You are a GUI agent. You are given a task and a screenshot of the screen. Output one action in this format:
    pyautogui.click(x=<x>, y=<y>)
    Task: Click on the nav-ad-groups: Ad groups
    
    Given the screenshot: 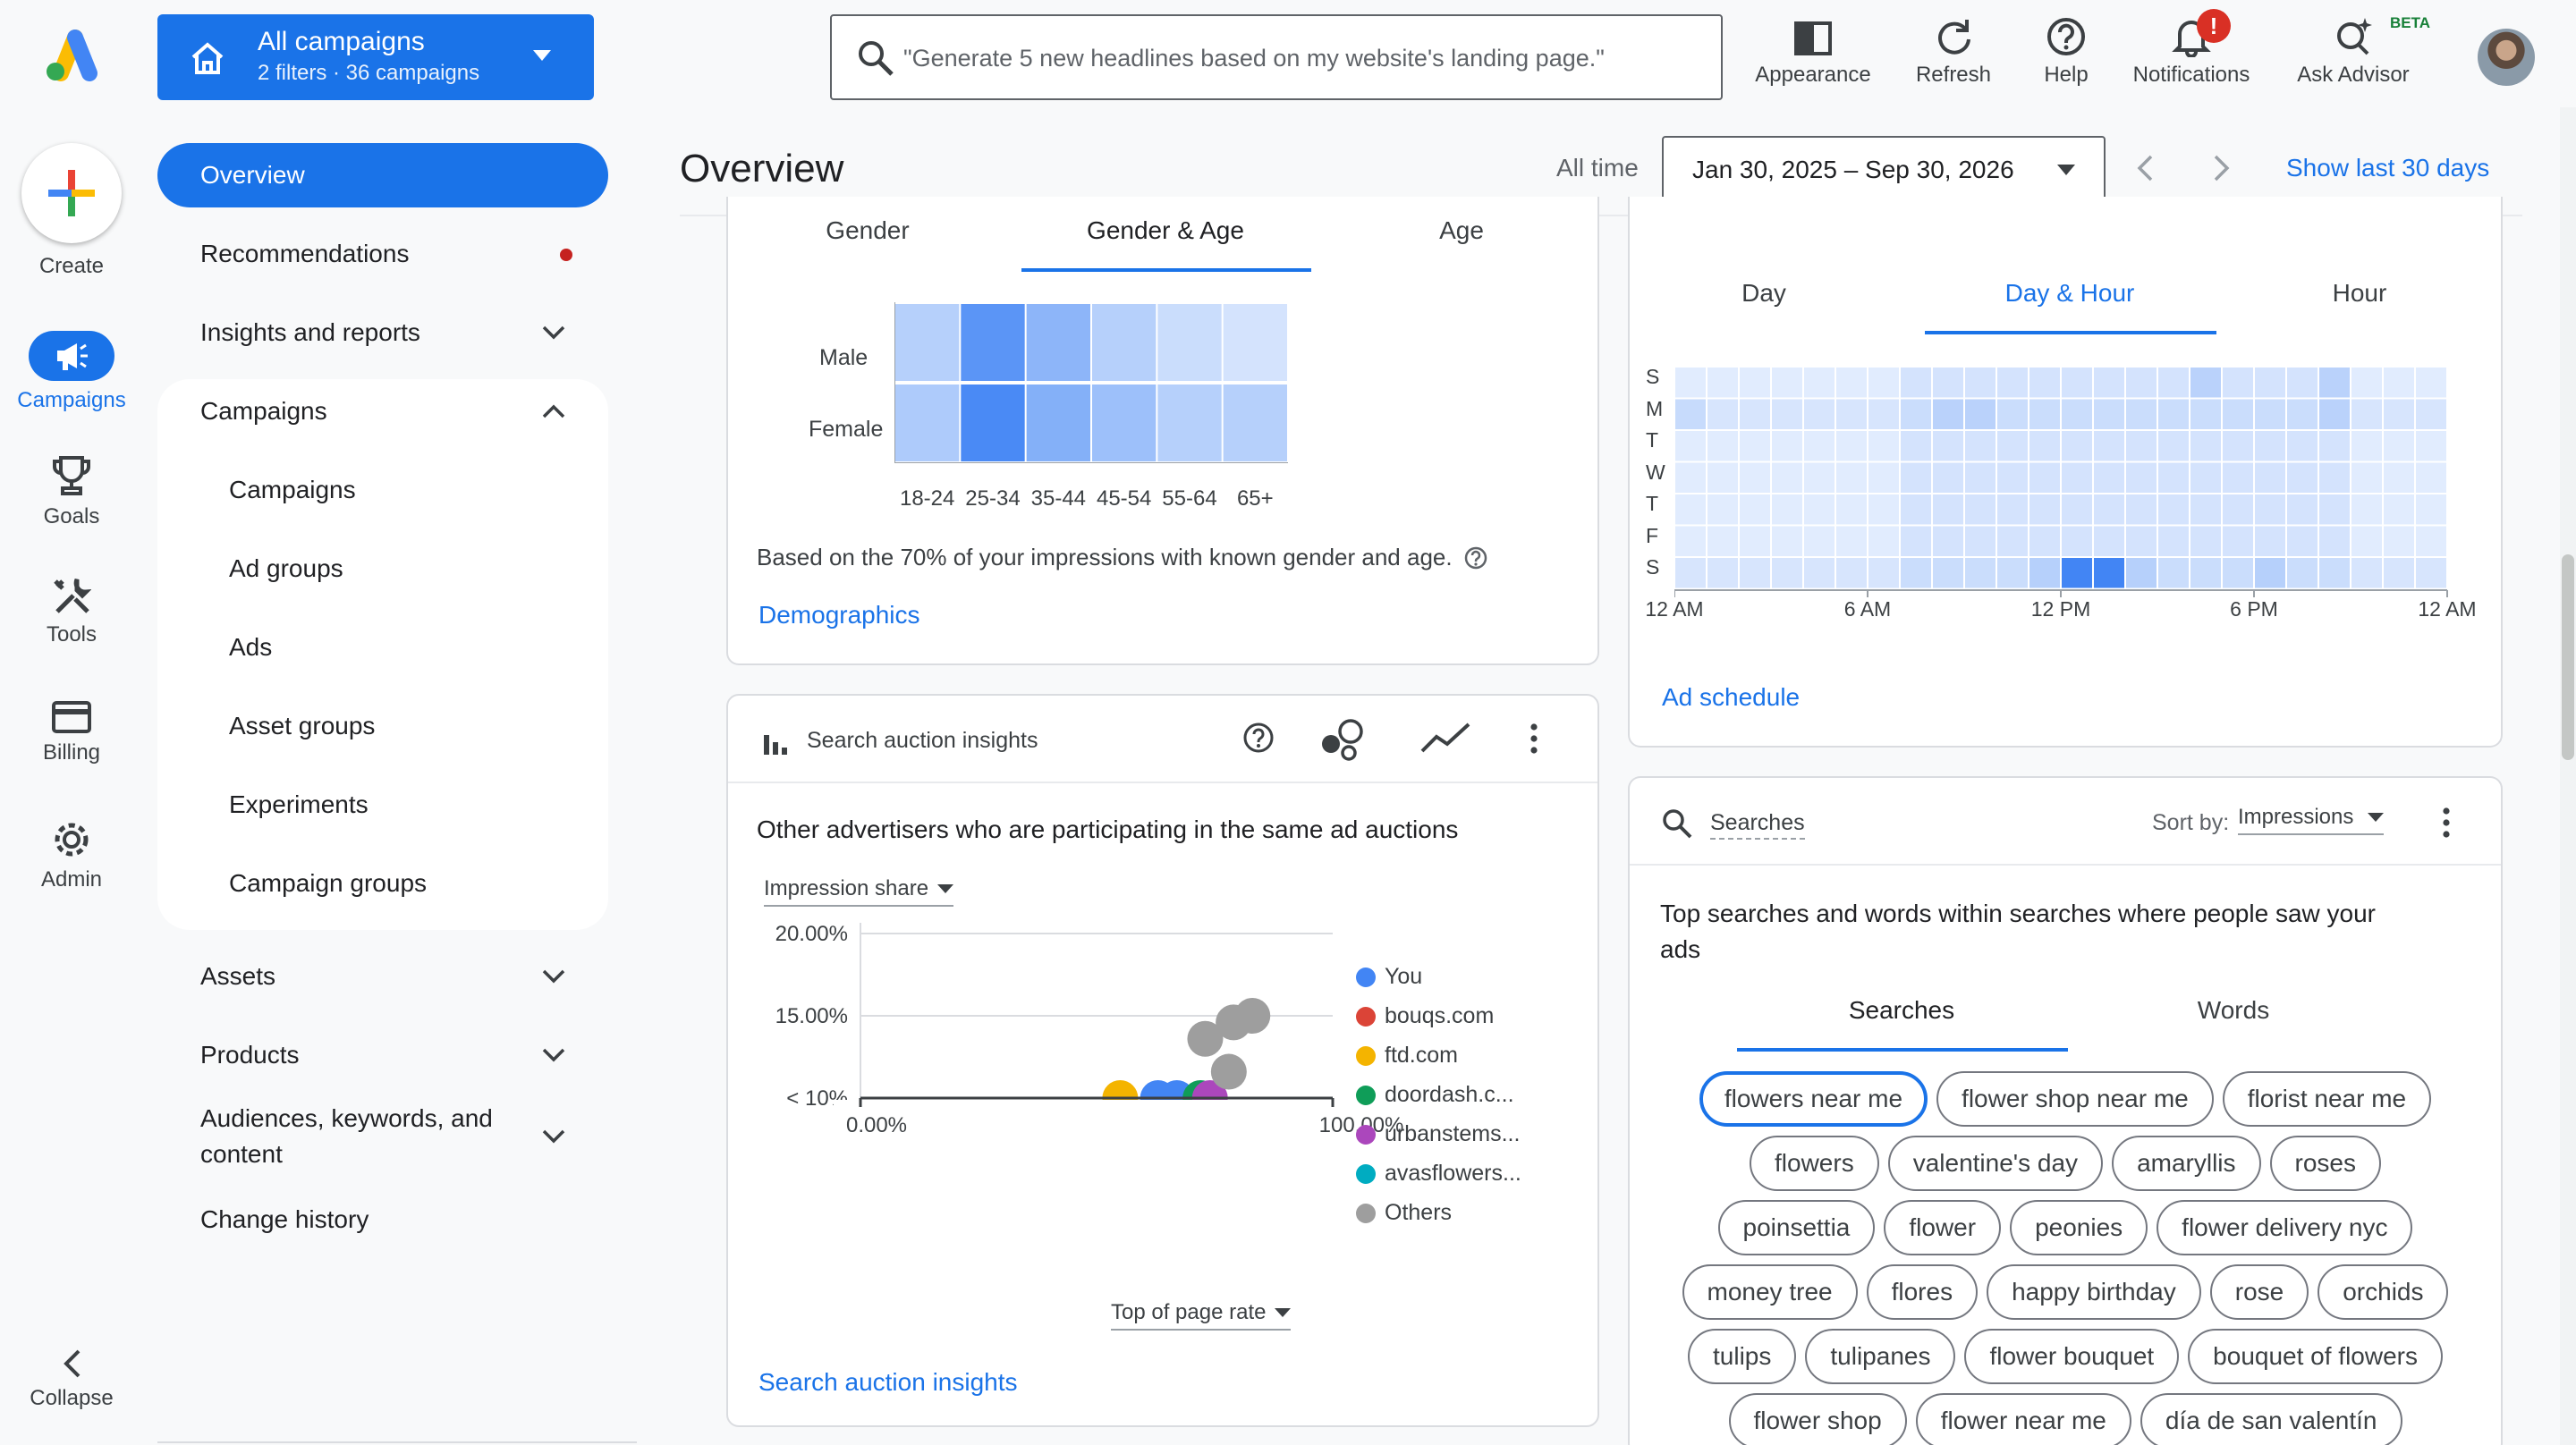 What is the action you would take?
    pyautogui.click(x=382, y=569)
    